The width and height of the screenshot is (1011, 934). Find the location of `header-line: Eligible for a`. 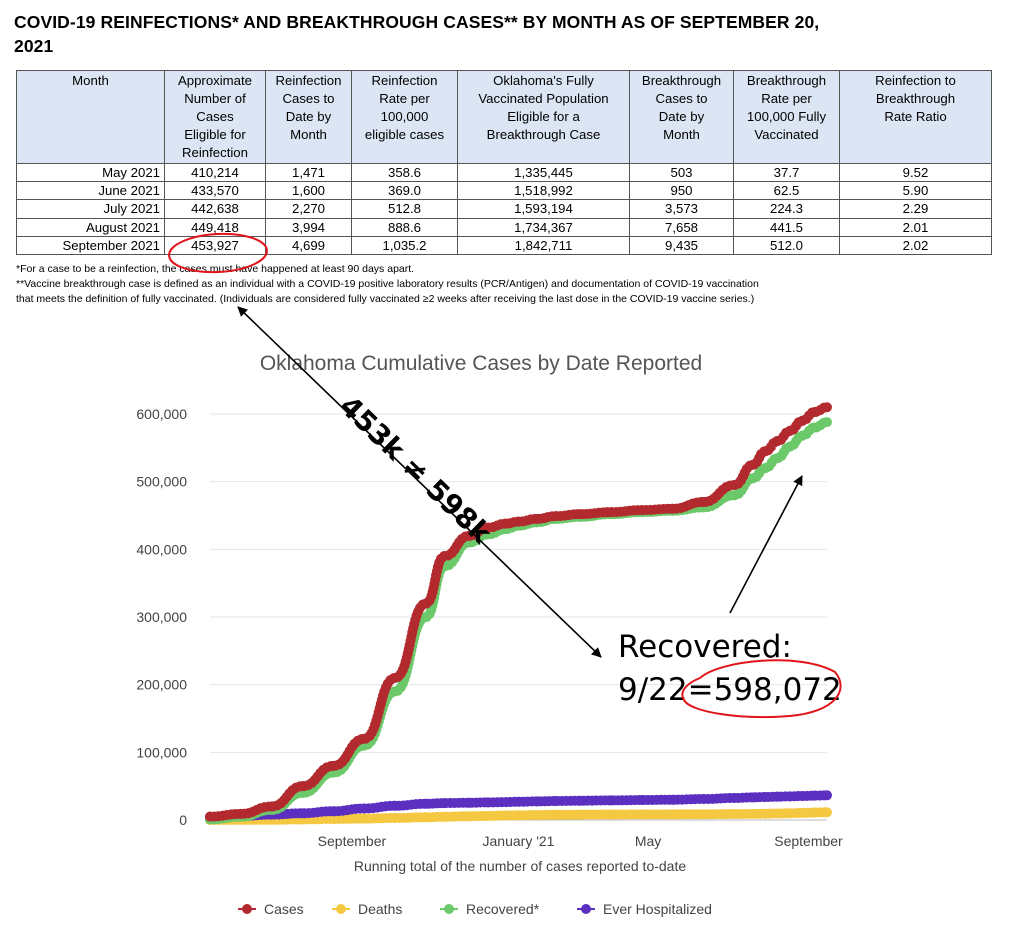

header-line: Eligible for a is located at coordinates (543, 116).